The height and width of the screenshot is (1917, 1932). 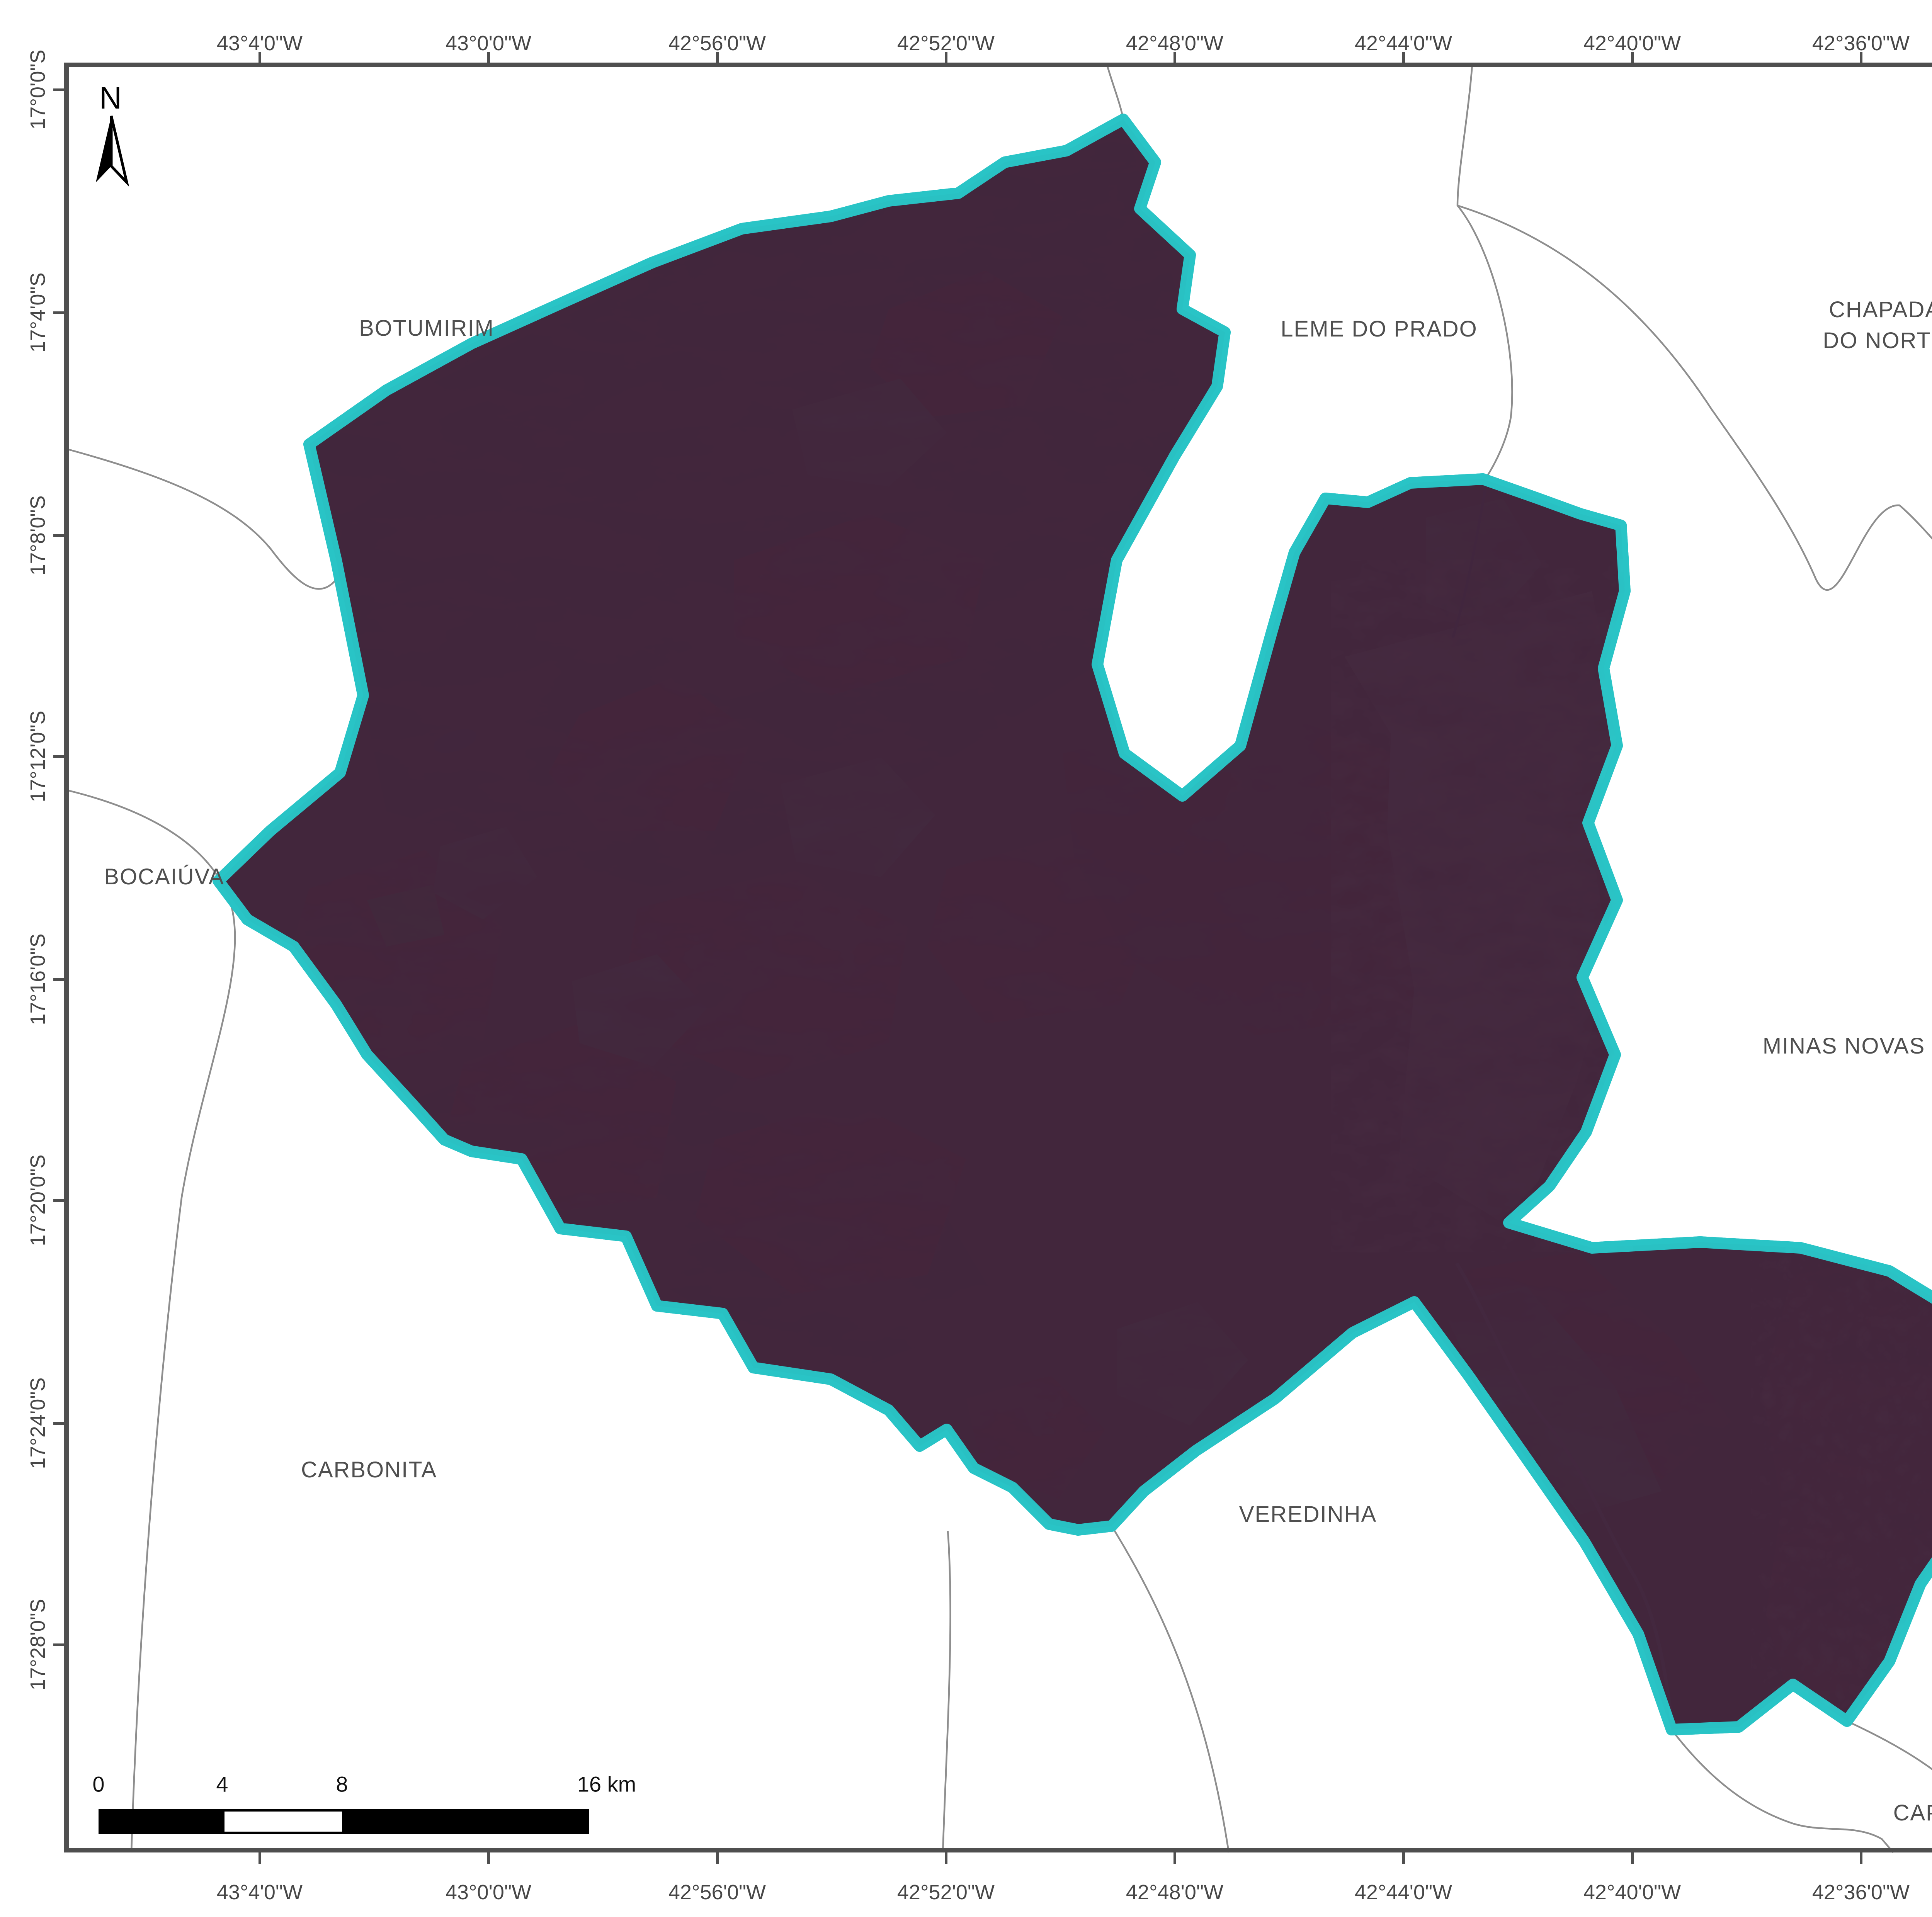 I want to click on neighbor-label: MINAS NOVAS, so click(x=1843, y=1046).